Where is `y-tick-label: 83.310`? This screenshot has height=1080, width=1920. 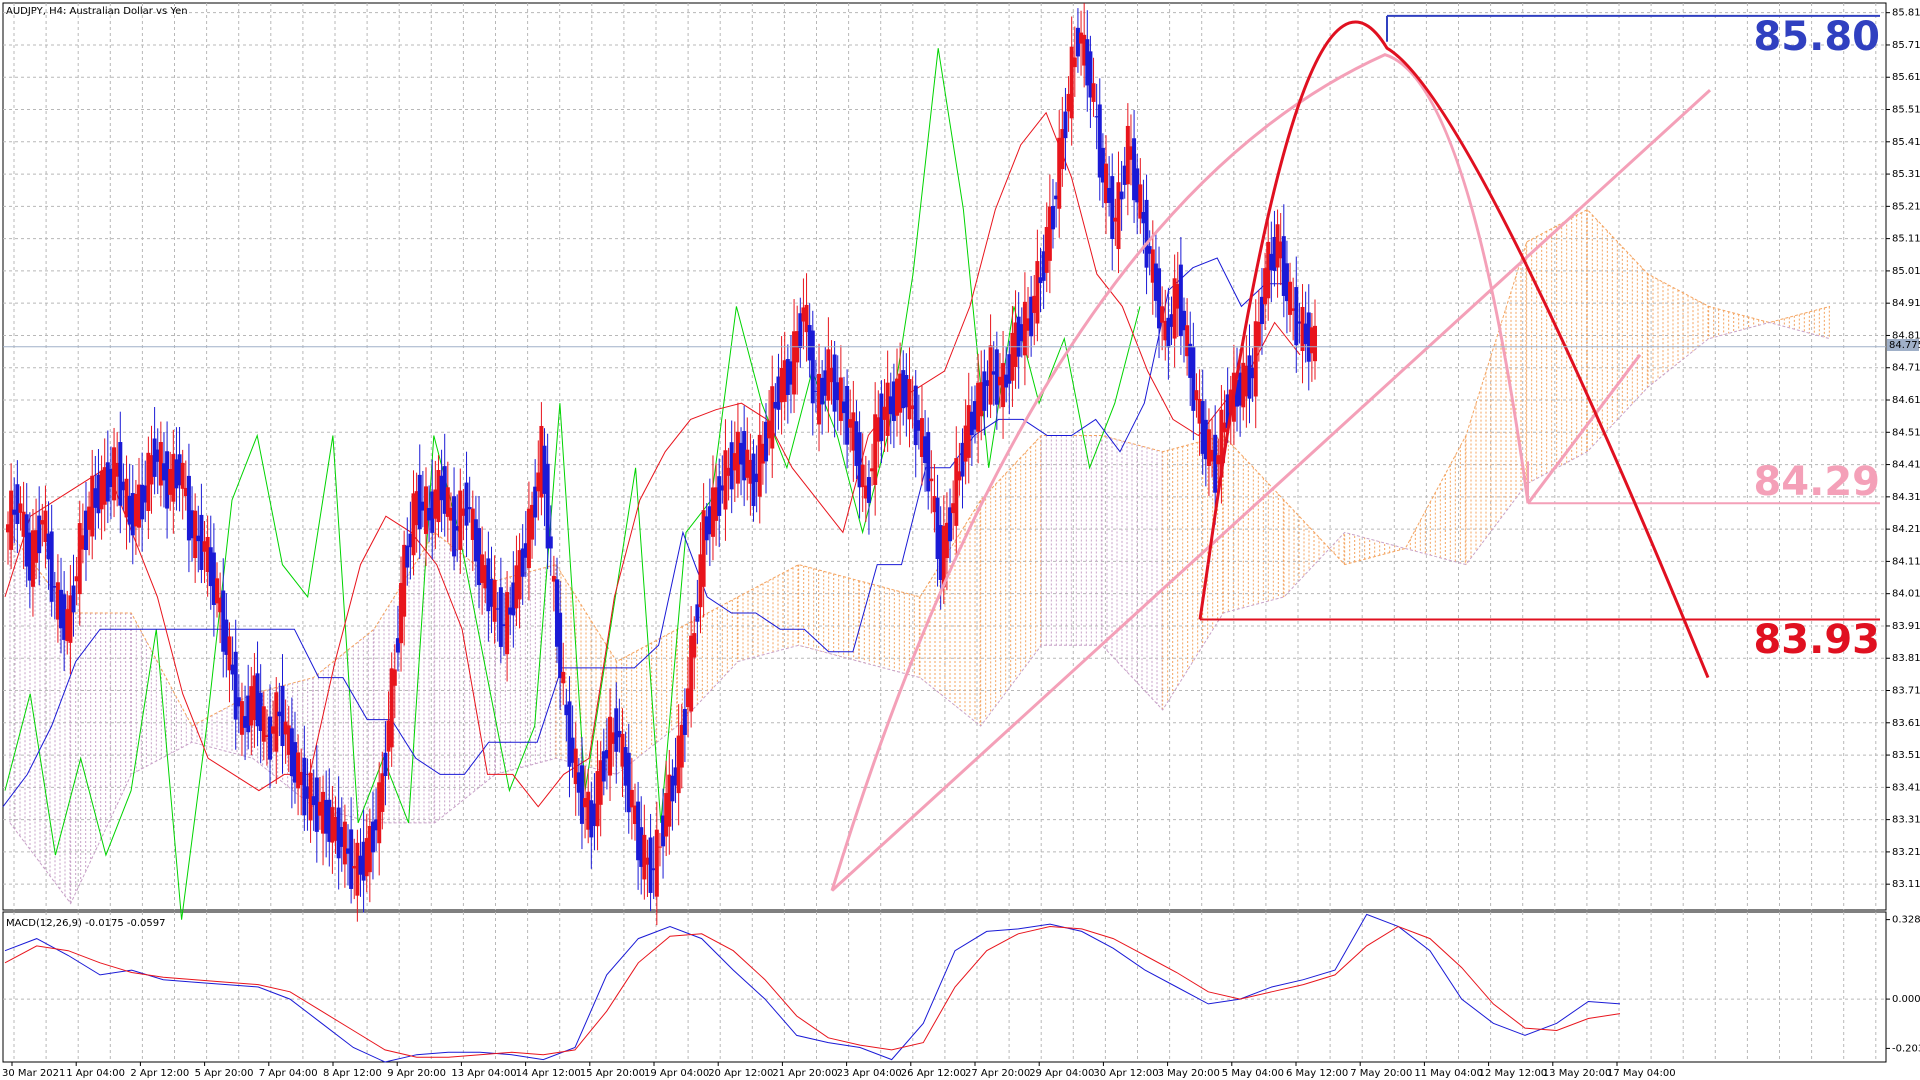
y-tick-label: 83.310 is located at coordinates (1906, 820).